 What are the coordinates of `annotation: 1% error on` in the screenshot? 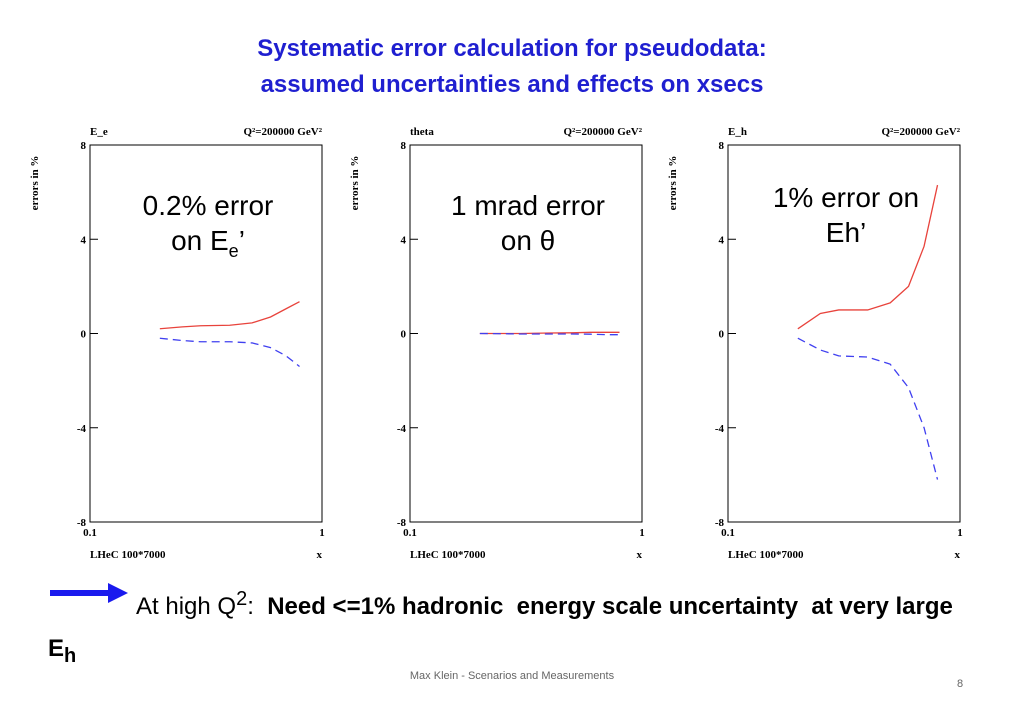 It's located at (846, 197).